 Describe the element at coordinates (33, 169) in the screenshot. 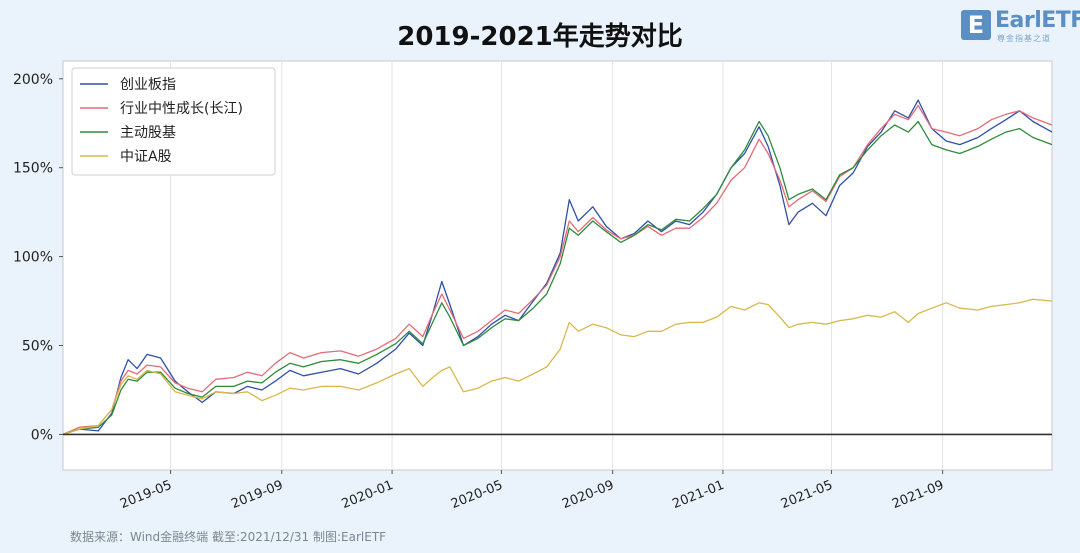

I see `y-tick-label: 150%` at that location.